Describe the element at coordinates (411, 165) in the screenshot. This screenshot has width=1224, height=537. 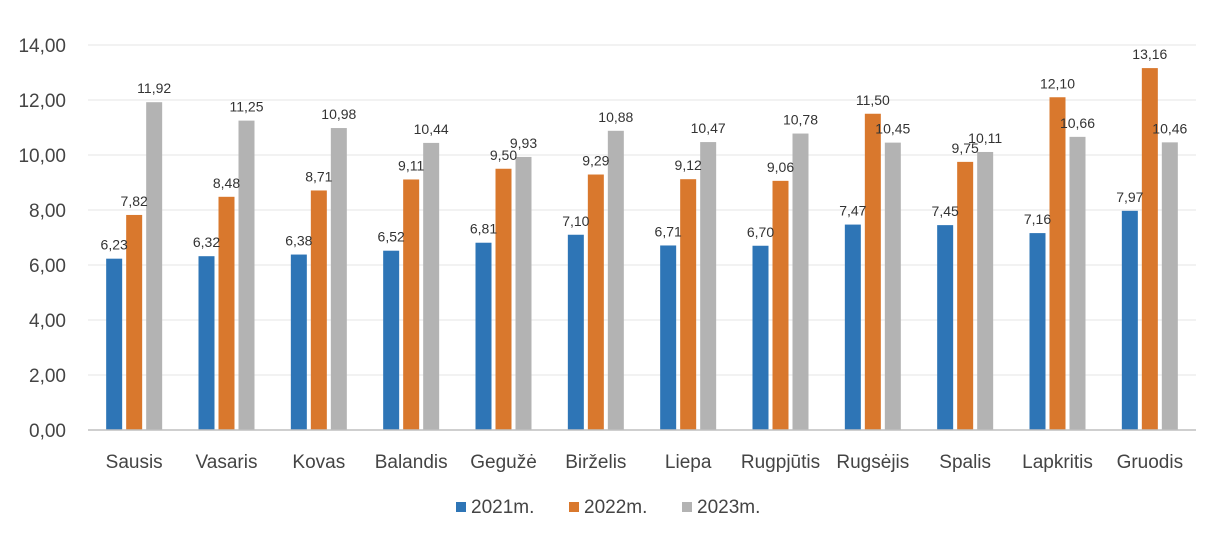
I see `data-label: 9,11` at that location.